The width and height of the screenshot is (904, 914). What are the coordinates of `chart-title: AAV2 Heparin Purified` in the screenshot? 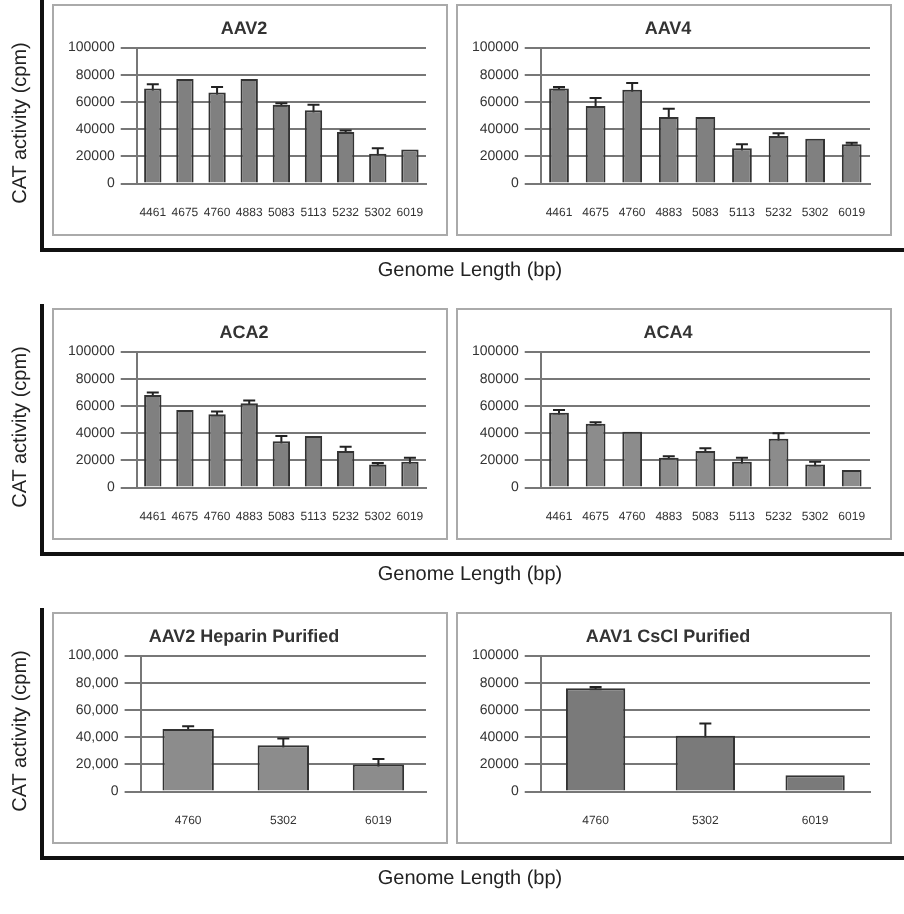 It's located at (244, 635).